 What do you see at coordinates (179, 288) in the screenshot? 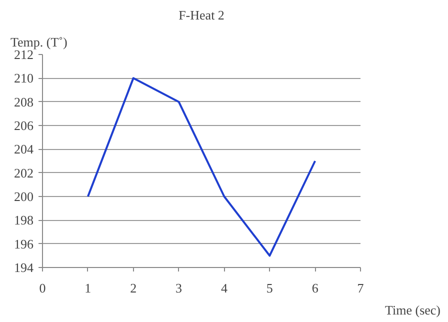
I see `x-tick-label: 3` at bounding box center [179, 288].